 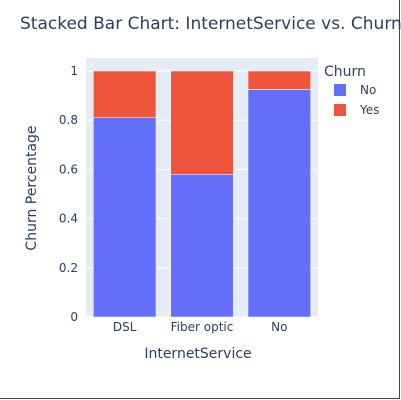 I want to click on bar-yes-fiber-optic, so click(x=202, y=122).